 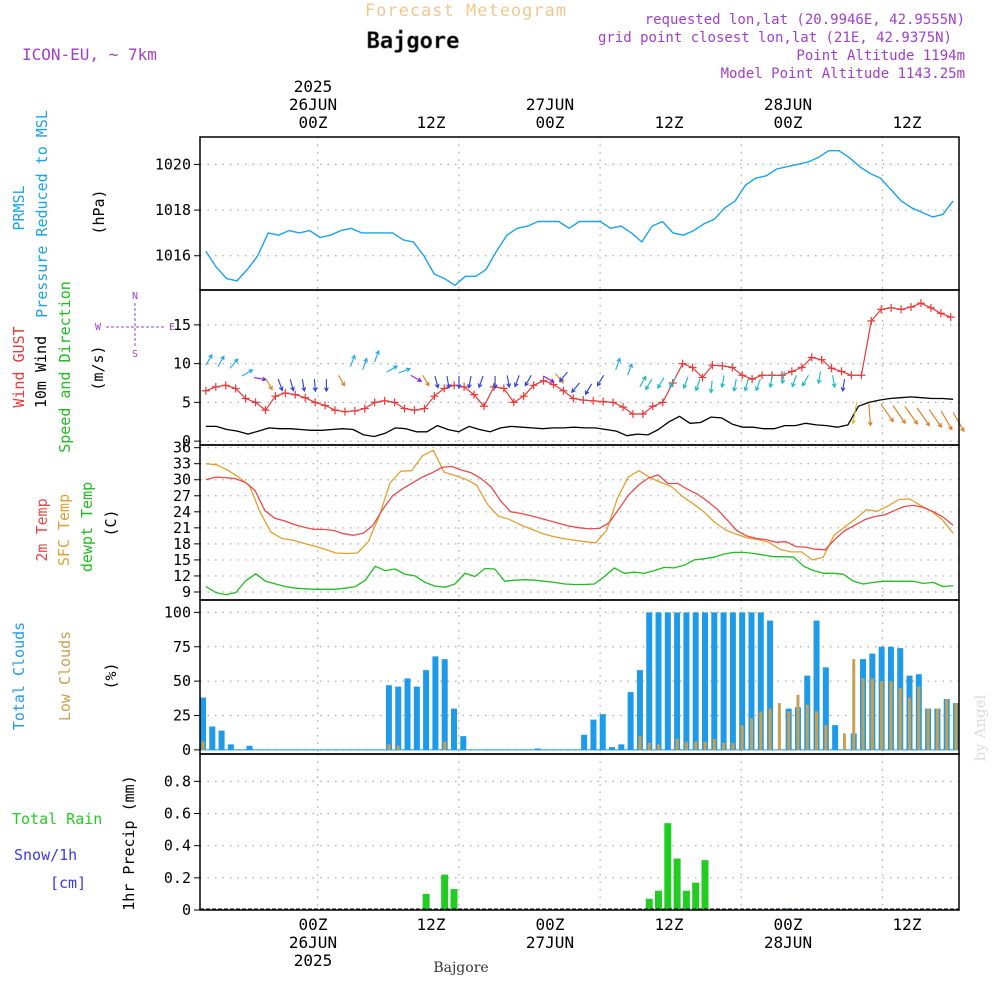 What do you see at coordinates (182, 576) in the screenshot?
I see `y-tick-label: 12` at bounding box center [182, 576].